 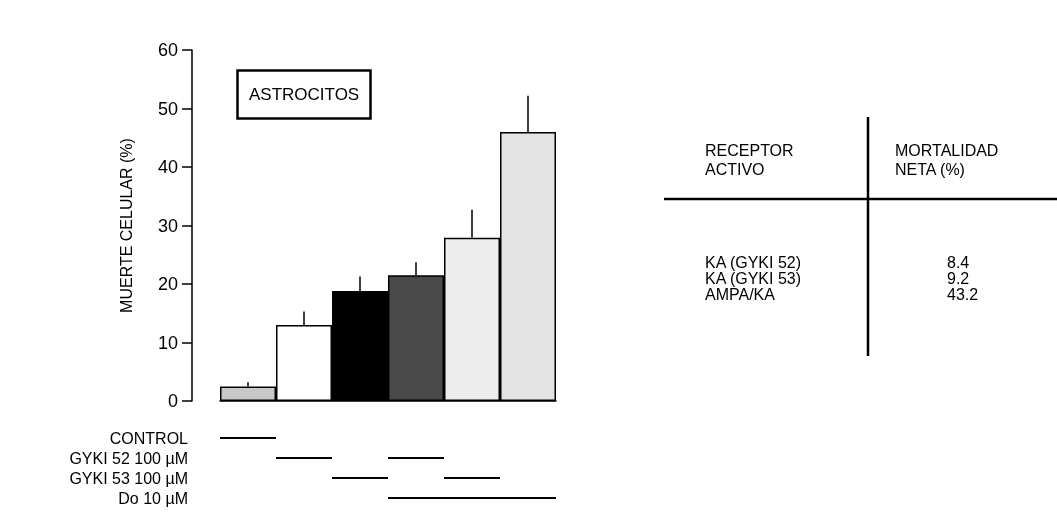 I want to click on text: MORTALIDAD NETA (%), so click(x=947, y=160).